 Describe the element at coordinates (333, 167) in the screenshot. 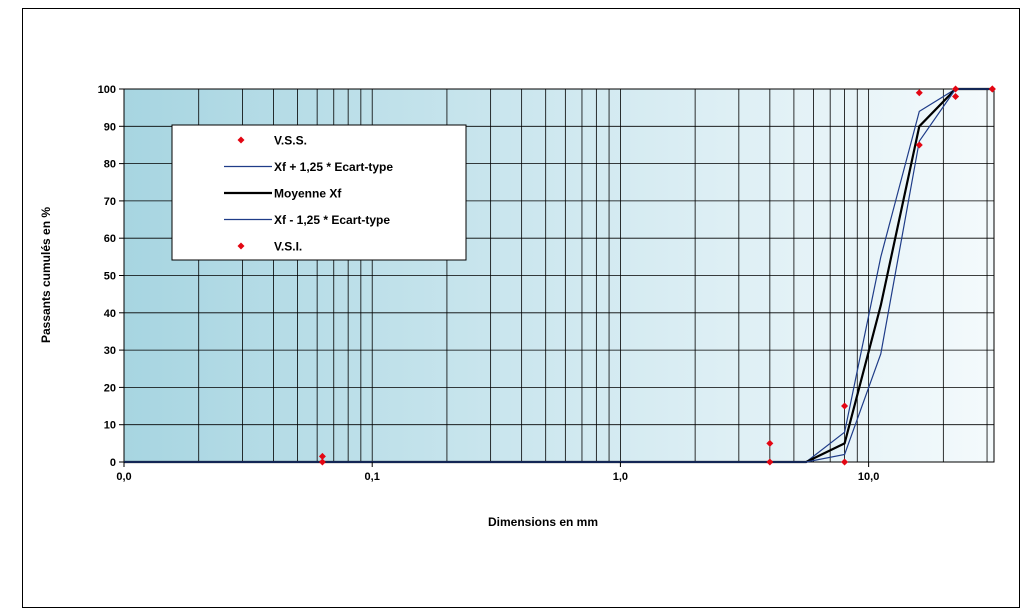

I see `legend-label-xf-1-25-ecart-type: Xf + 1,25 * Ecart-type` at that location.